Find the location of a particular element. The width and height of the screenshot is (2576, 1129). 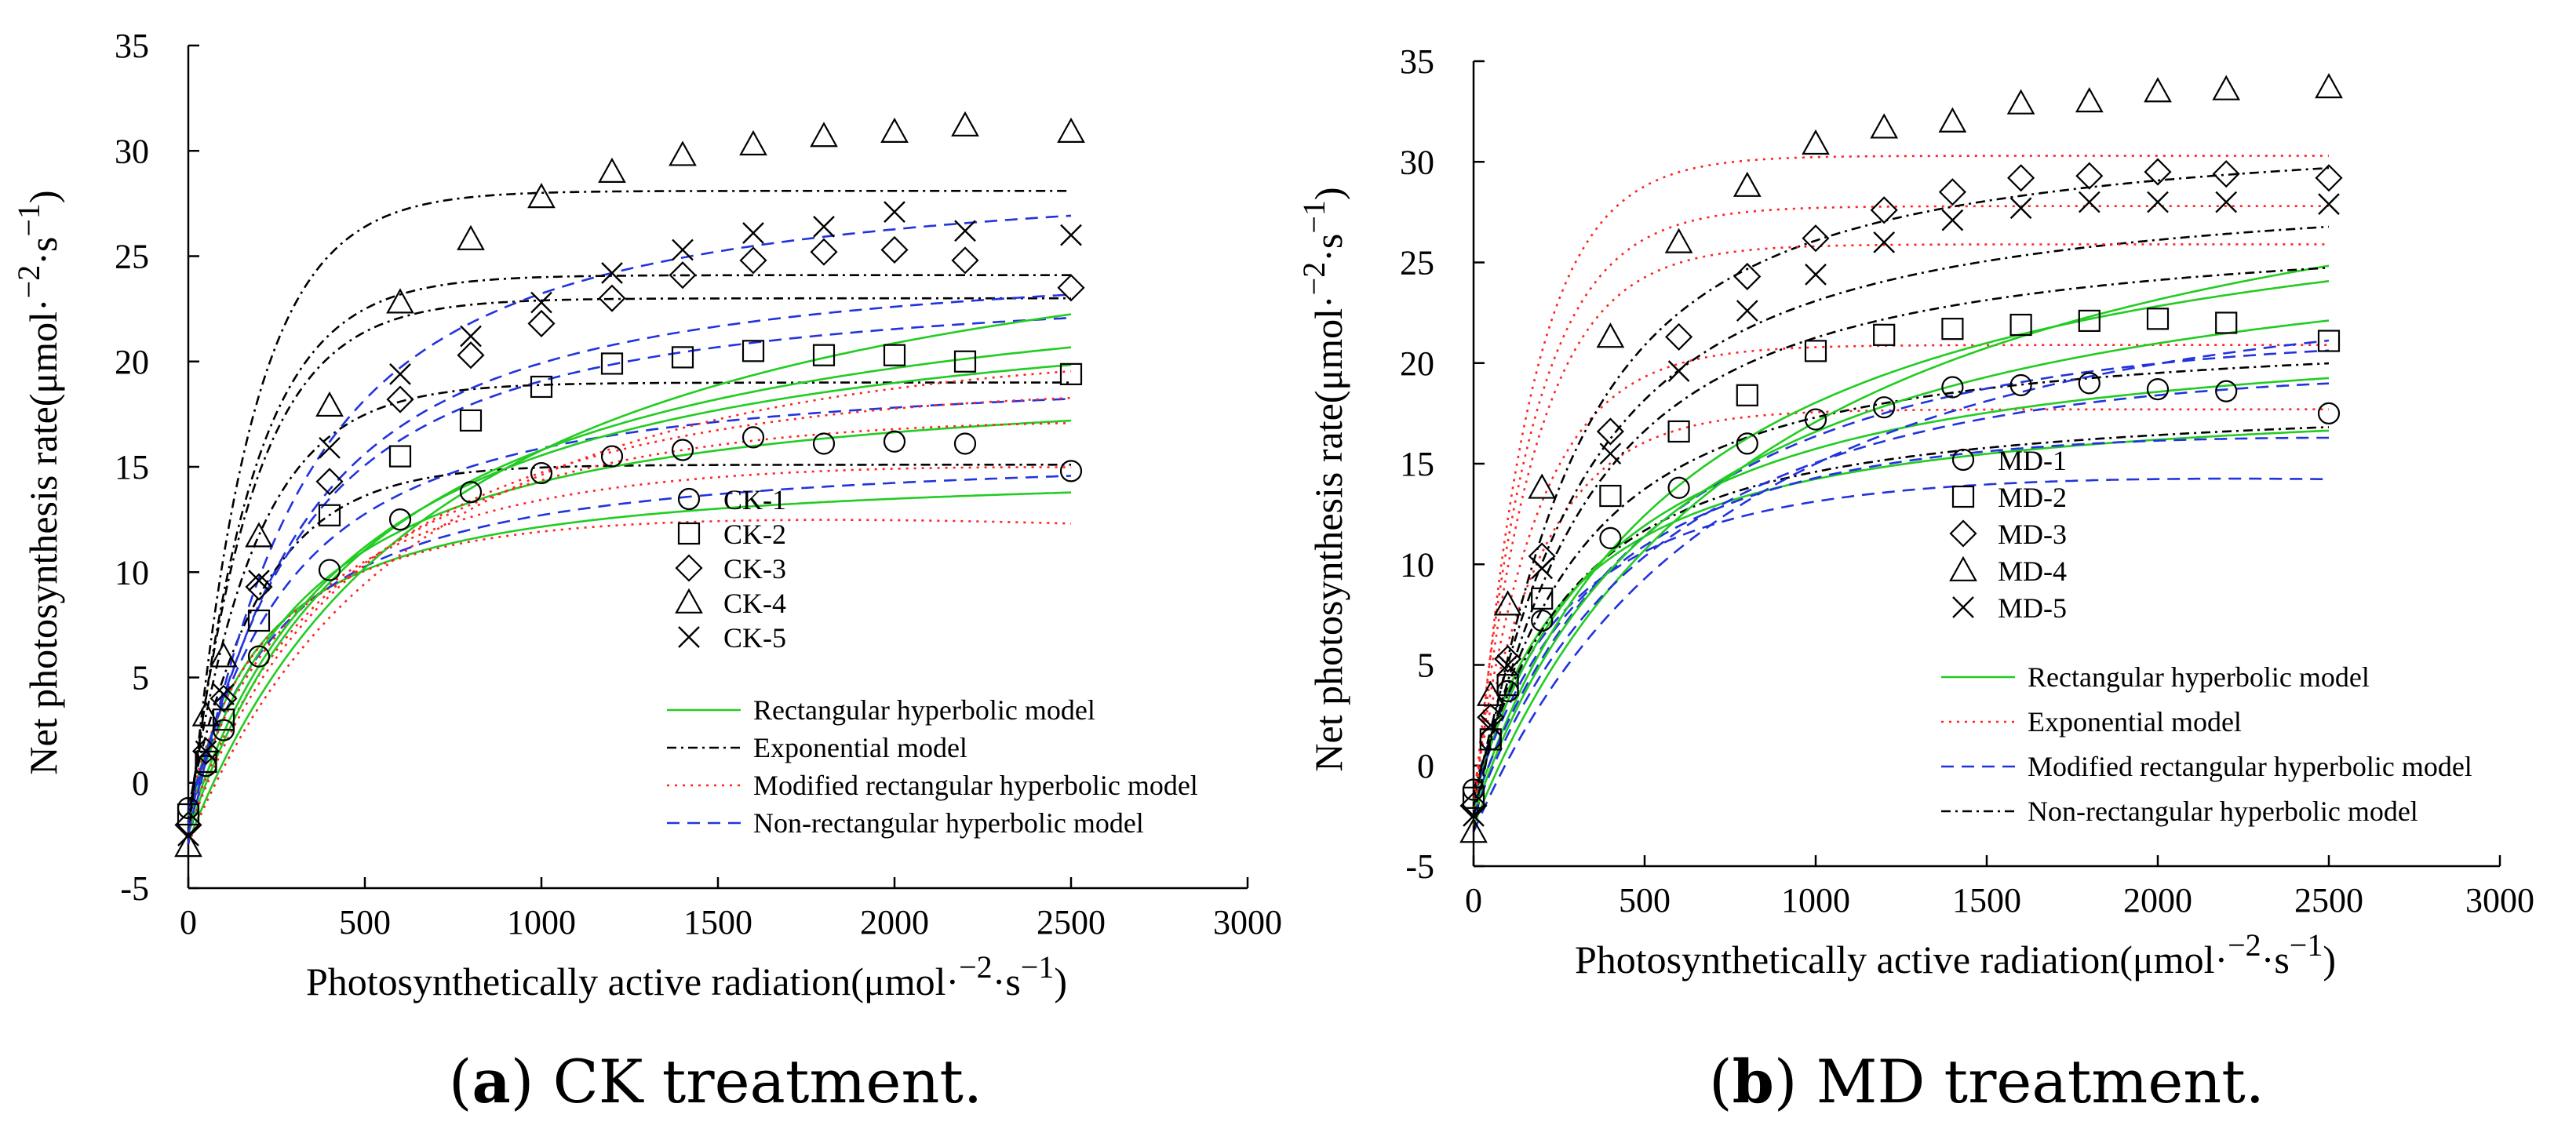

y-axis-title-main: Net photosynthesis rate(μmol· is located at coordinates (1328, 533).